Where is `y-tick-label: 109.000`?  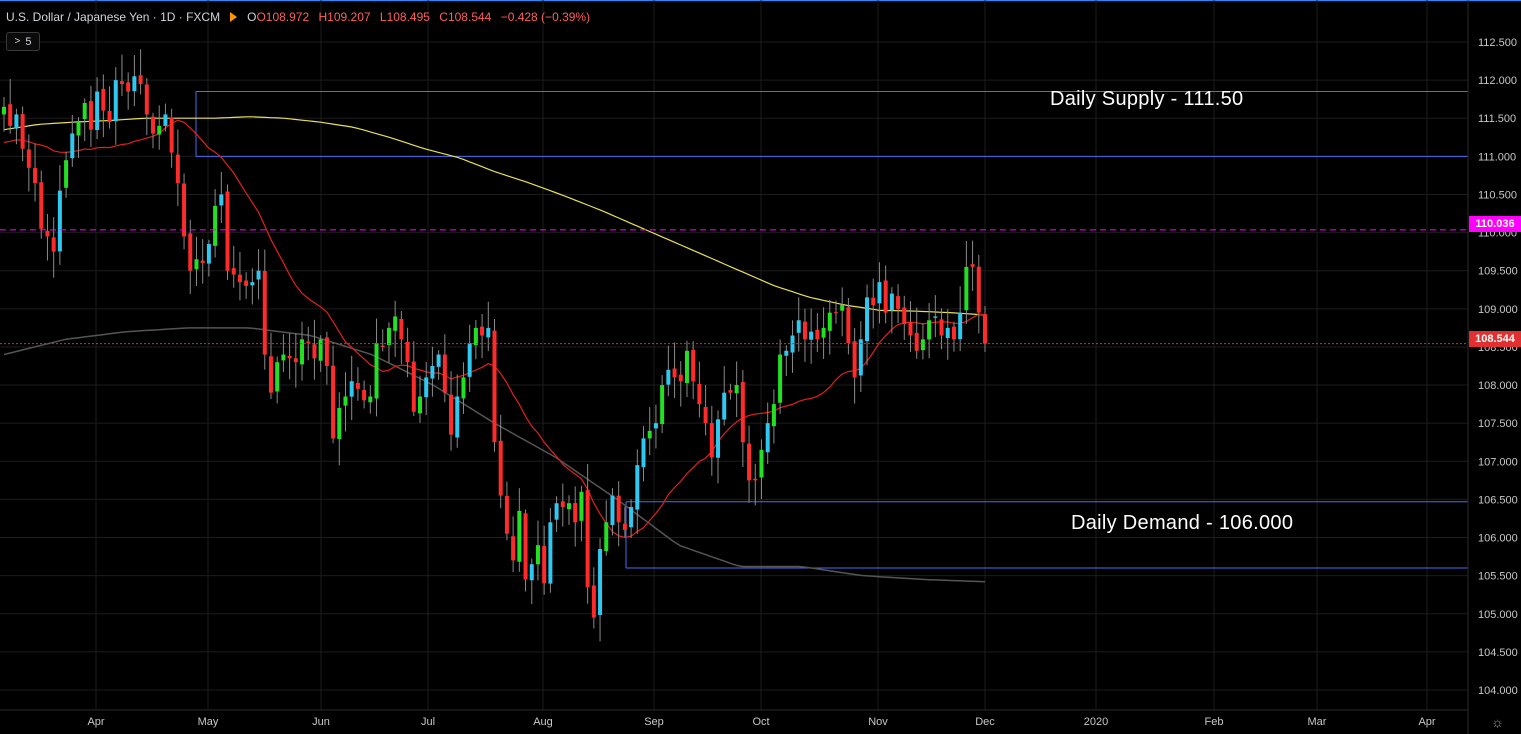
y-tick-label: 109.000 is located at coordinates (1498, 310).